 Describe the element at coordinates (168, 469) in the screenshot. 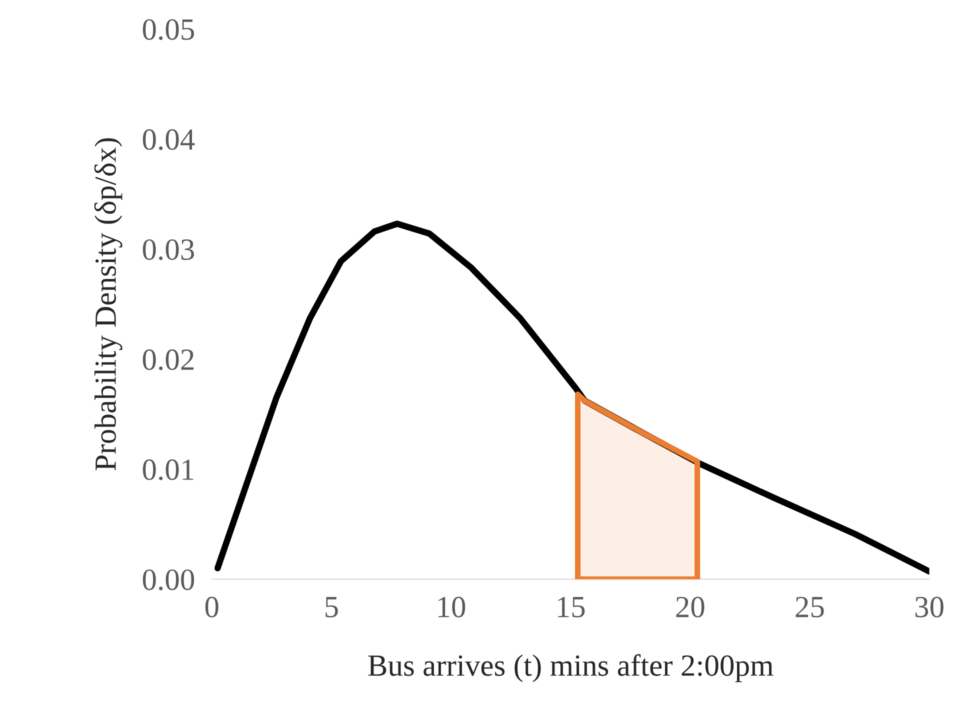

I see `y-tick-label: 0.01` at that location.